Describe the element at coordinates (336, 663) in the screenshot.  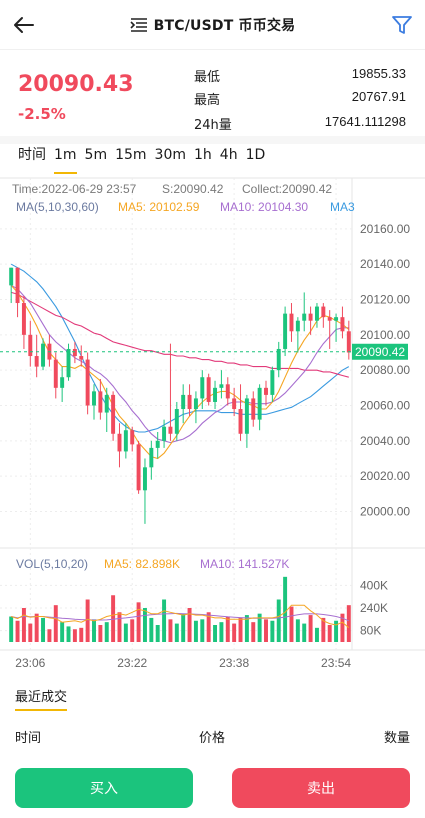
I see `x-tick-label: 23:54` at that location.